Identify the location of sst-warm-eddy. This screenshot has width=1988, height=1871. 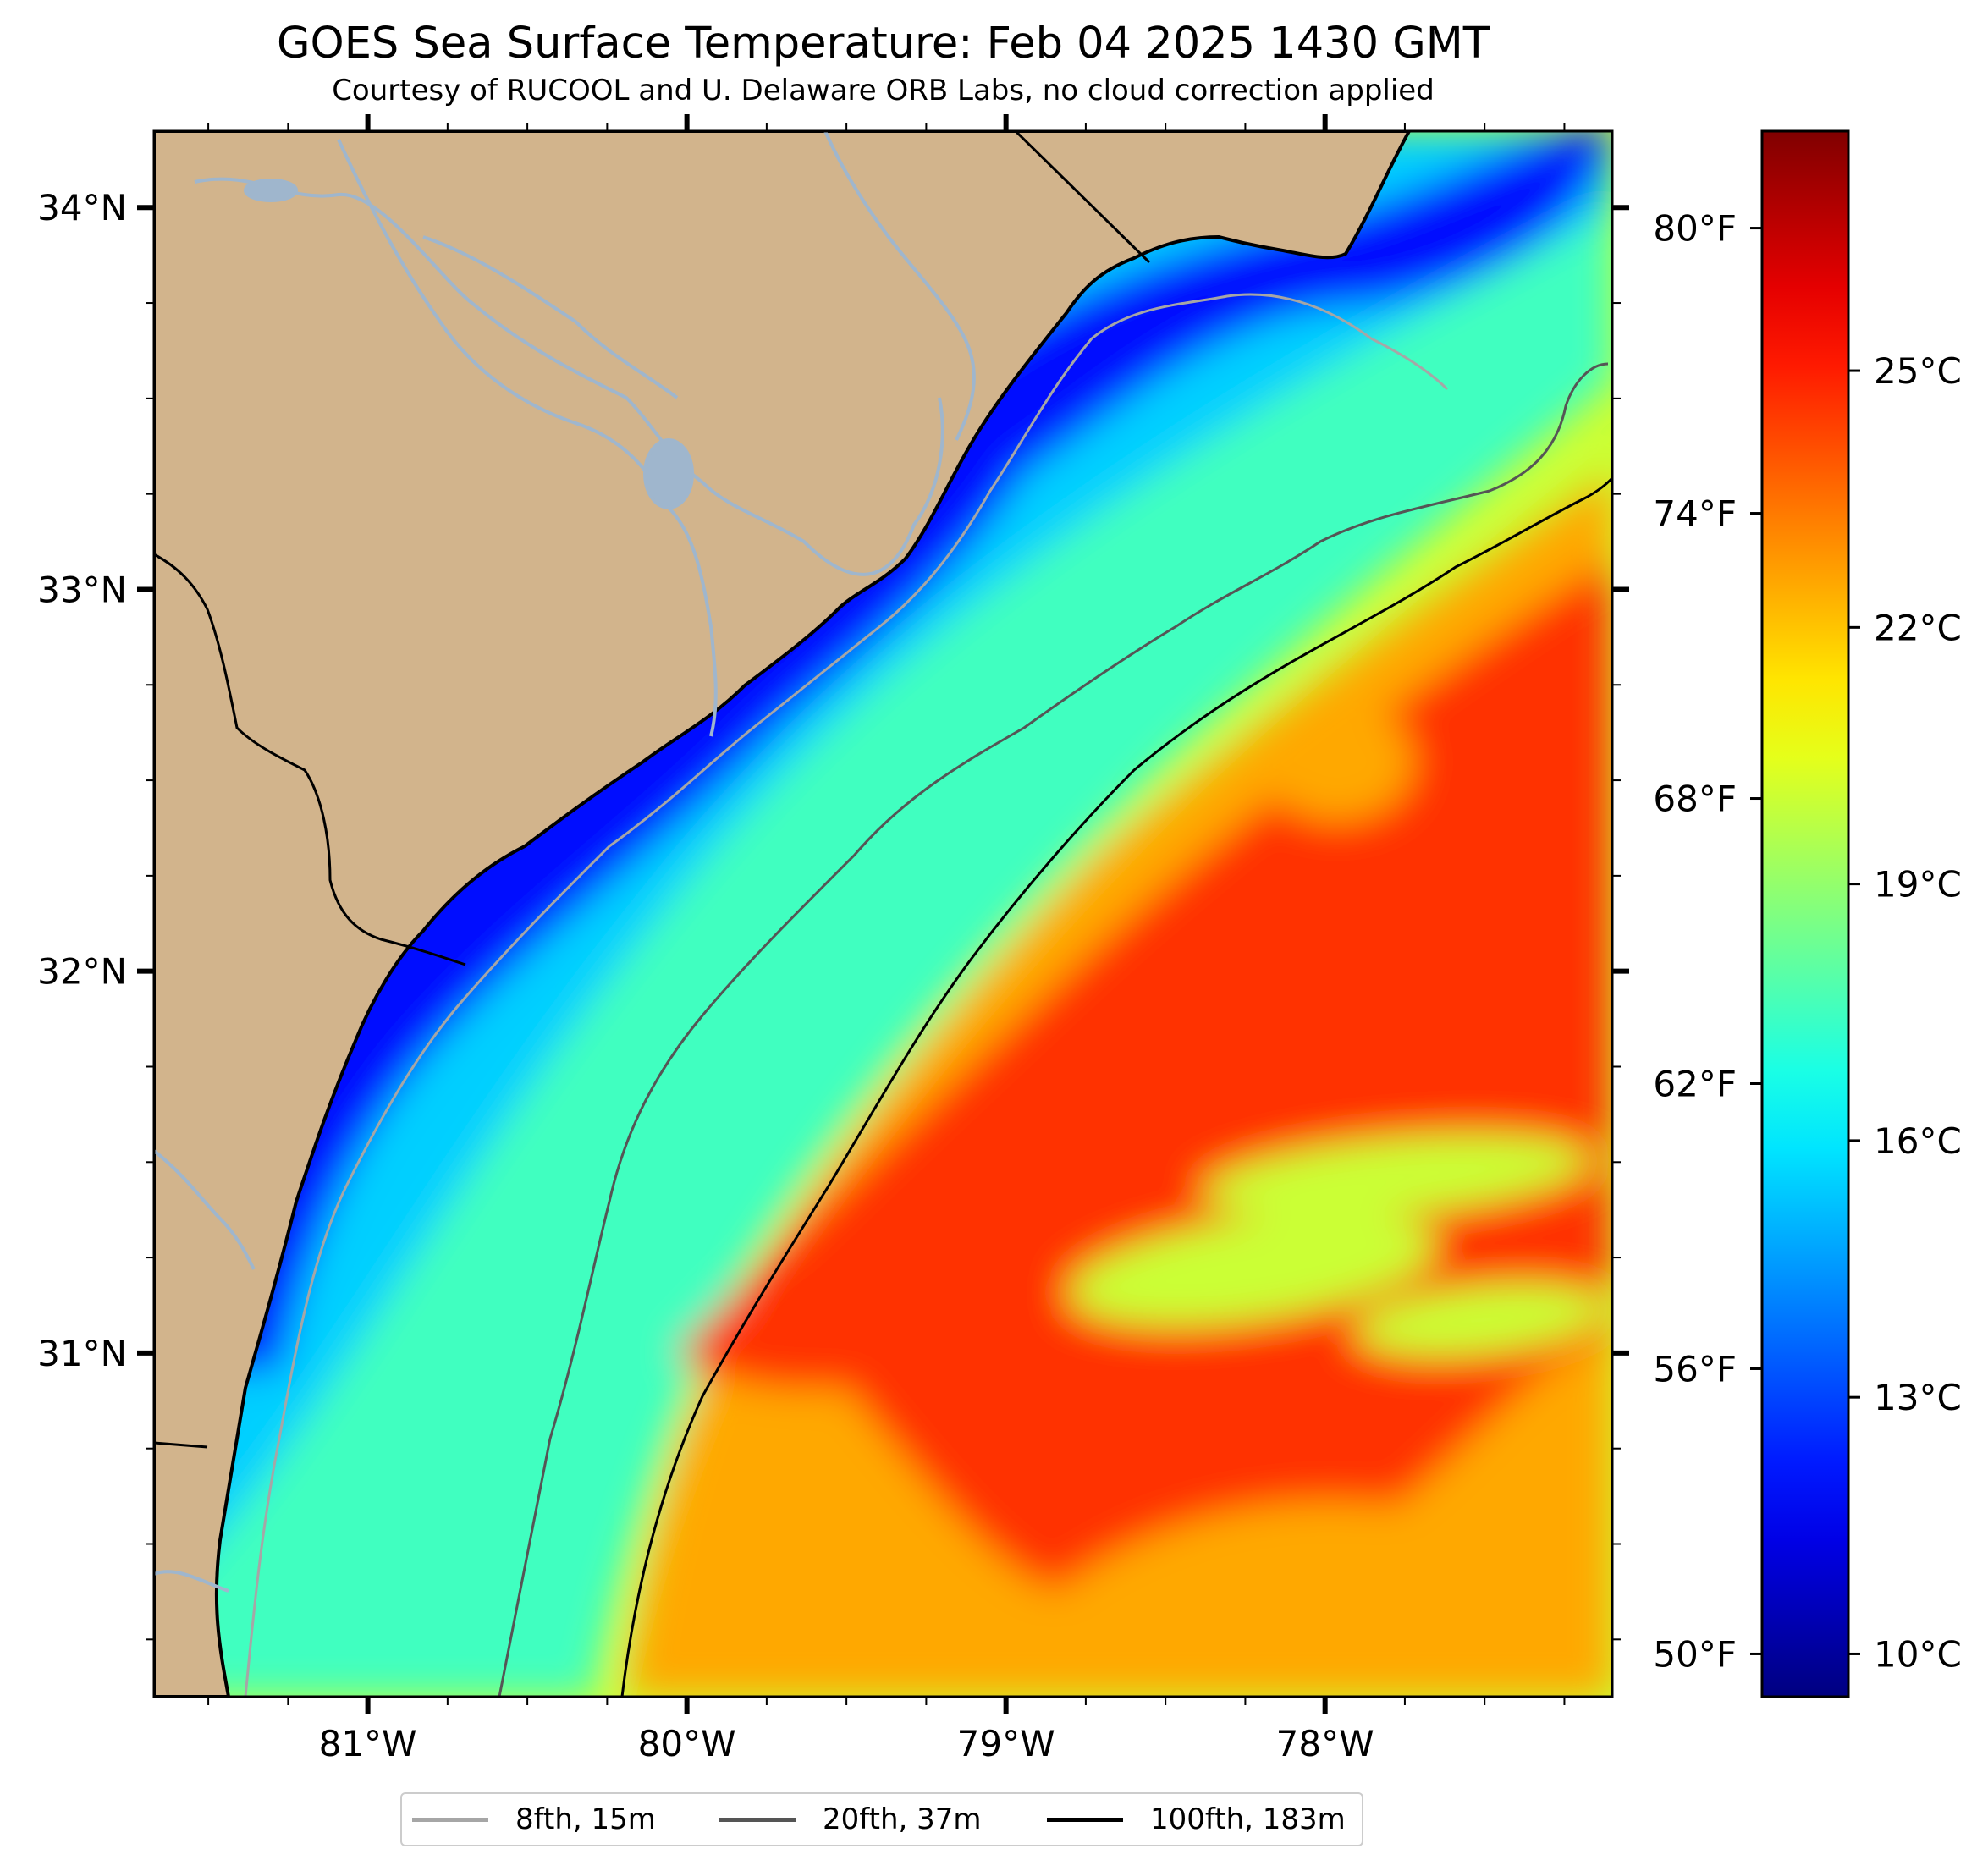
(1337, 762).